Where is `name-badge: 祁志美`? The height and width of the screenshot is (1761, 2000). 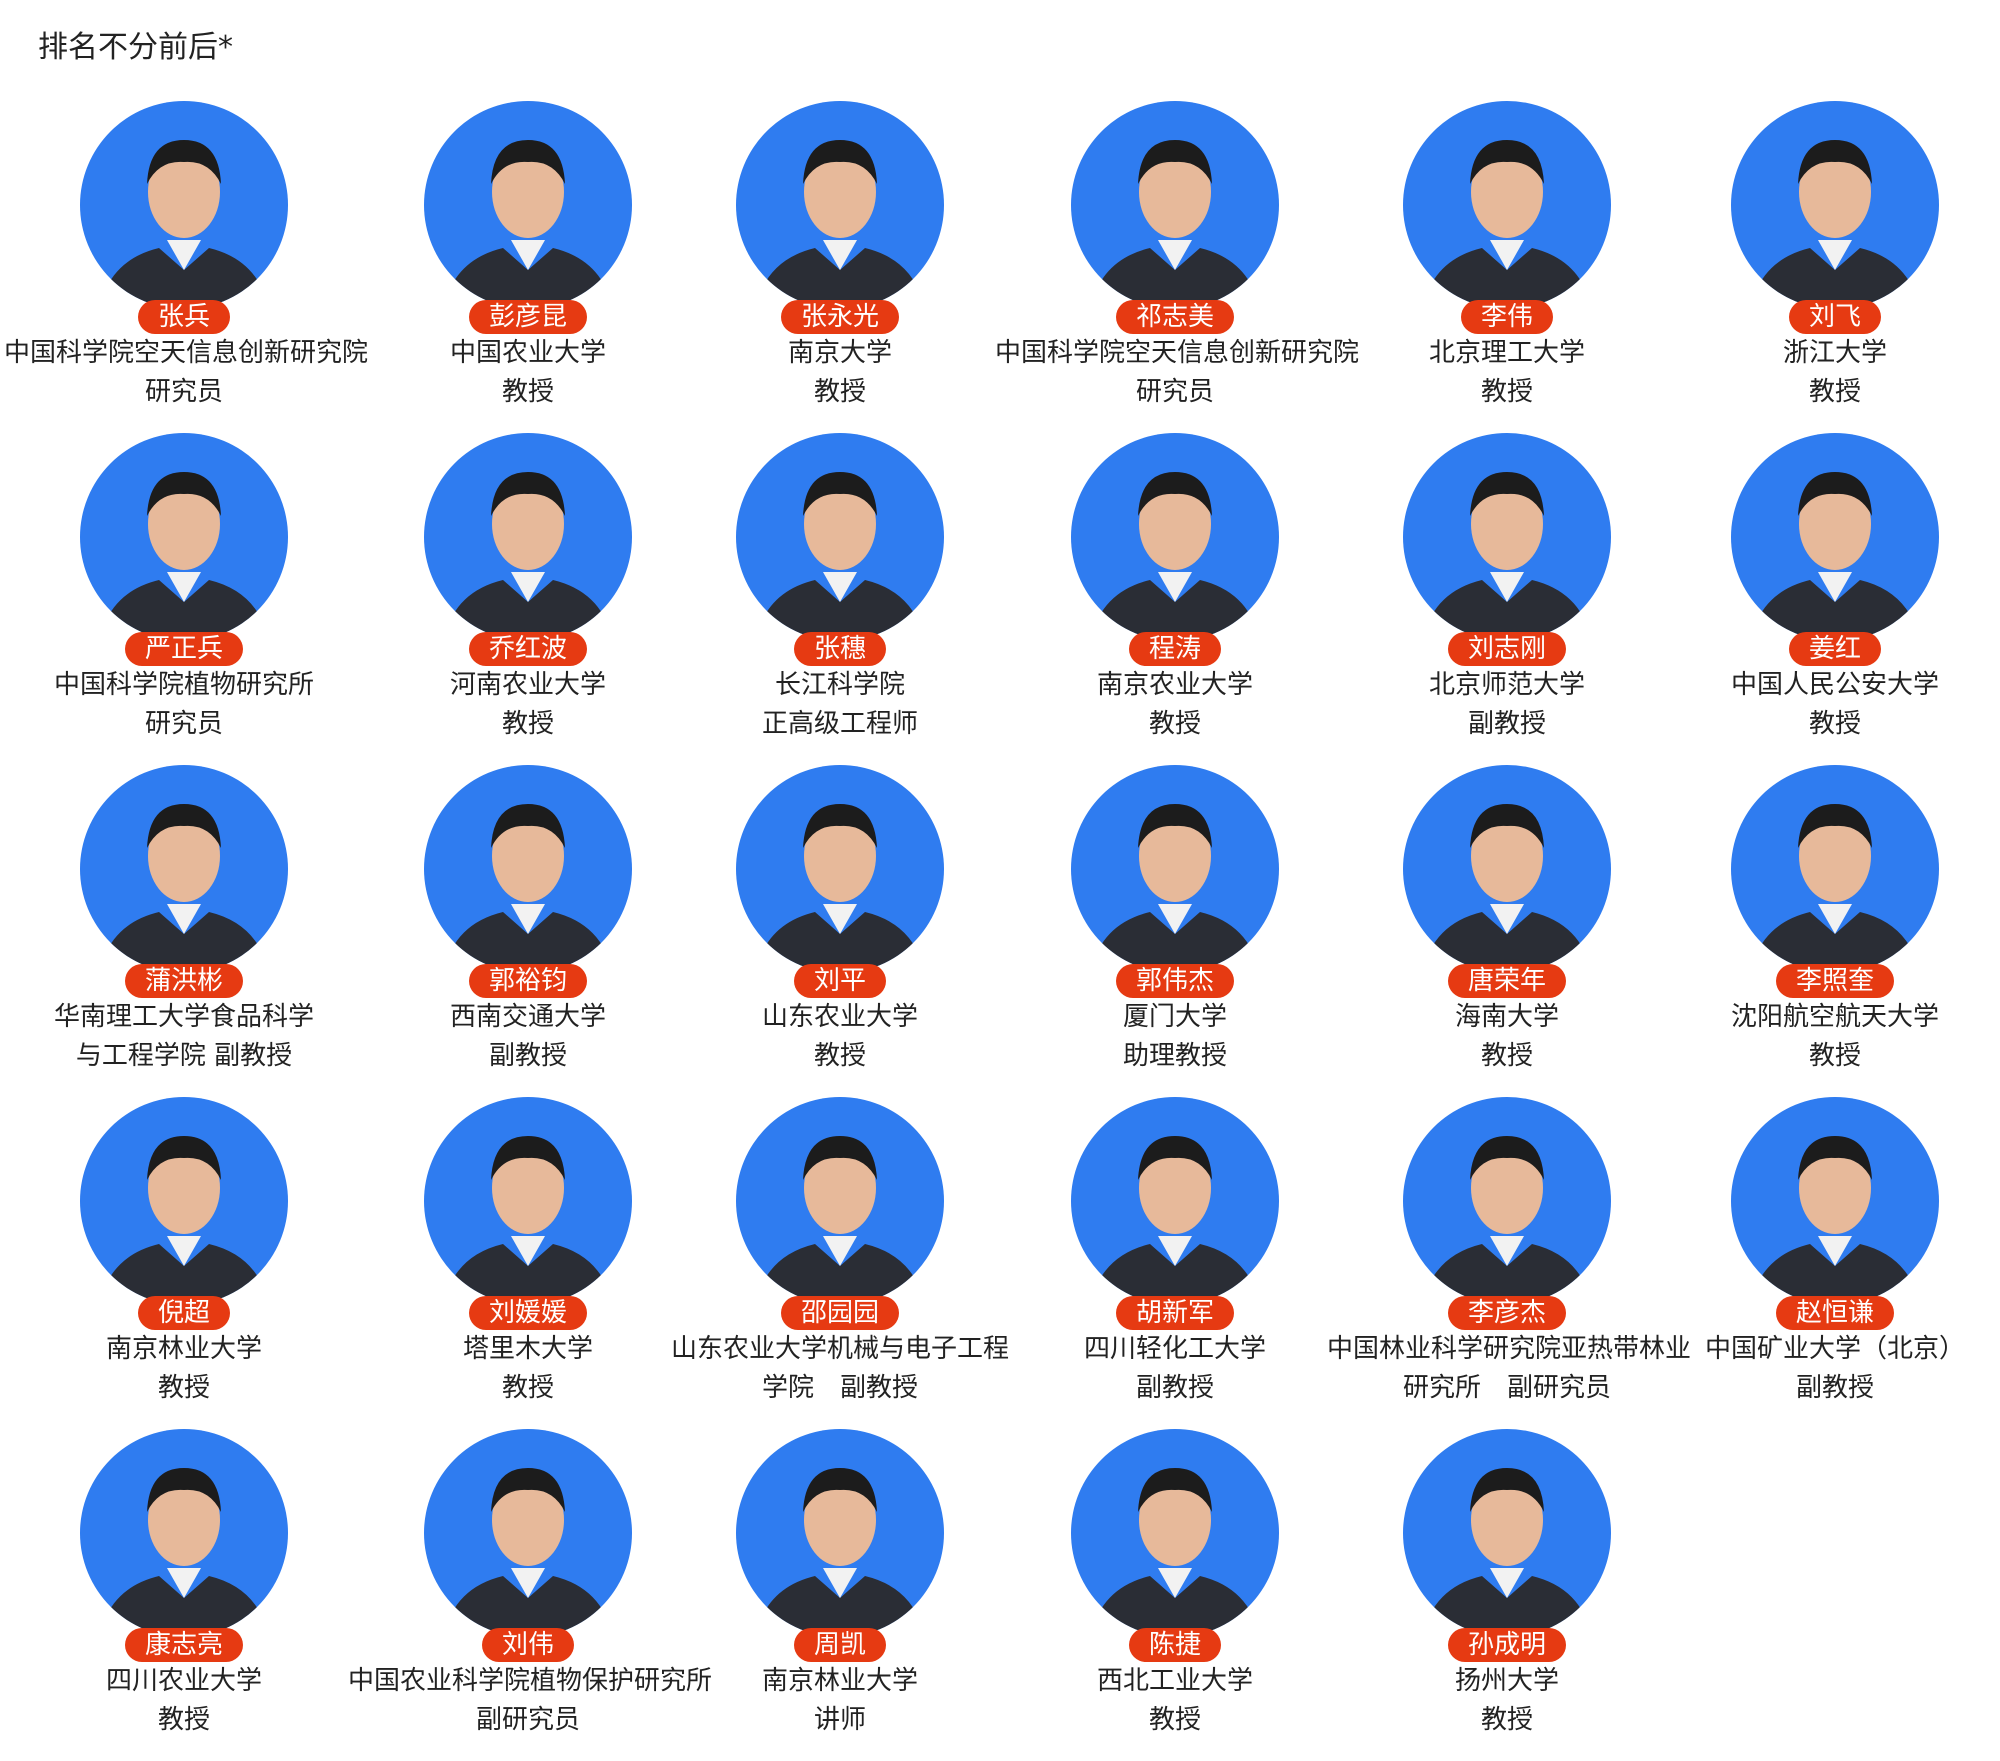
name-badge: 祁志美 is located at coordinates (1174, 317).